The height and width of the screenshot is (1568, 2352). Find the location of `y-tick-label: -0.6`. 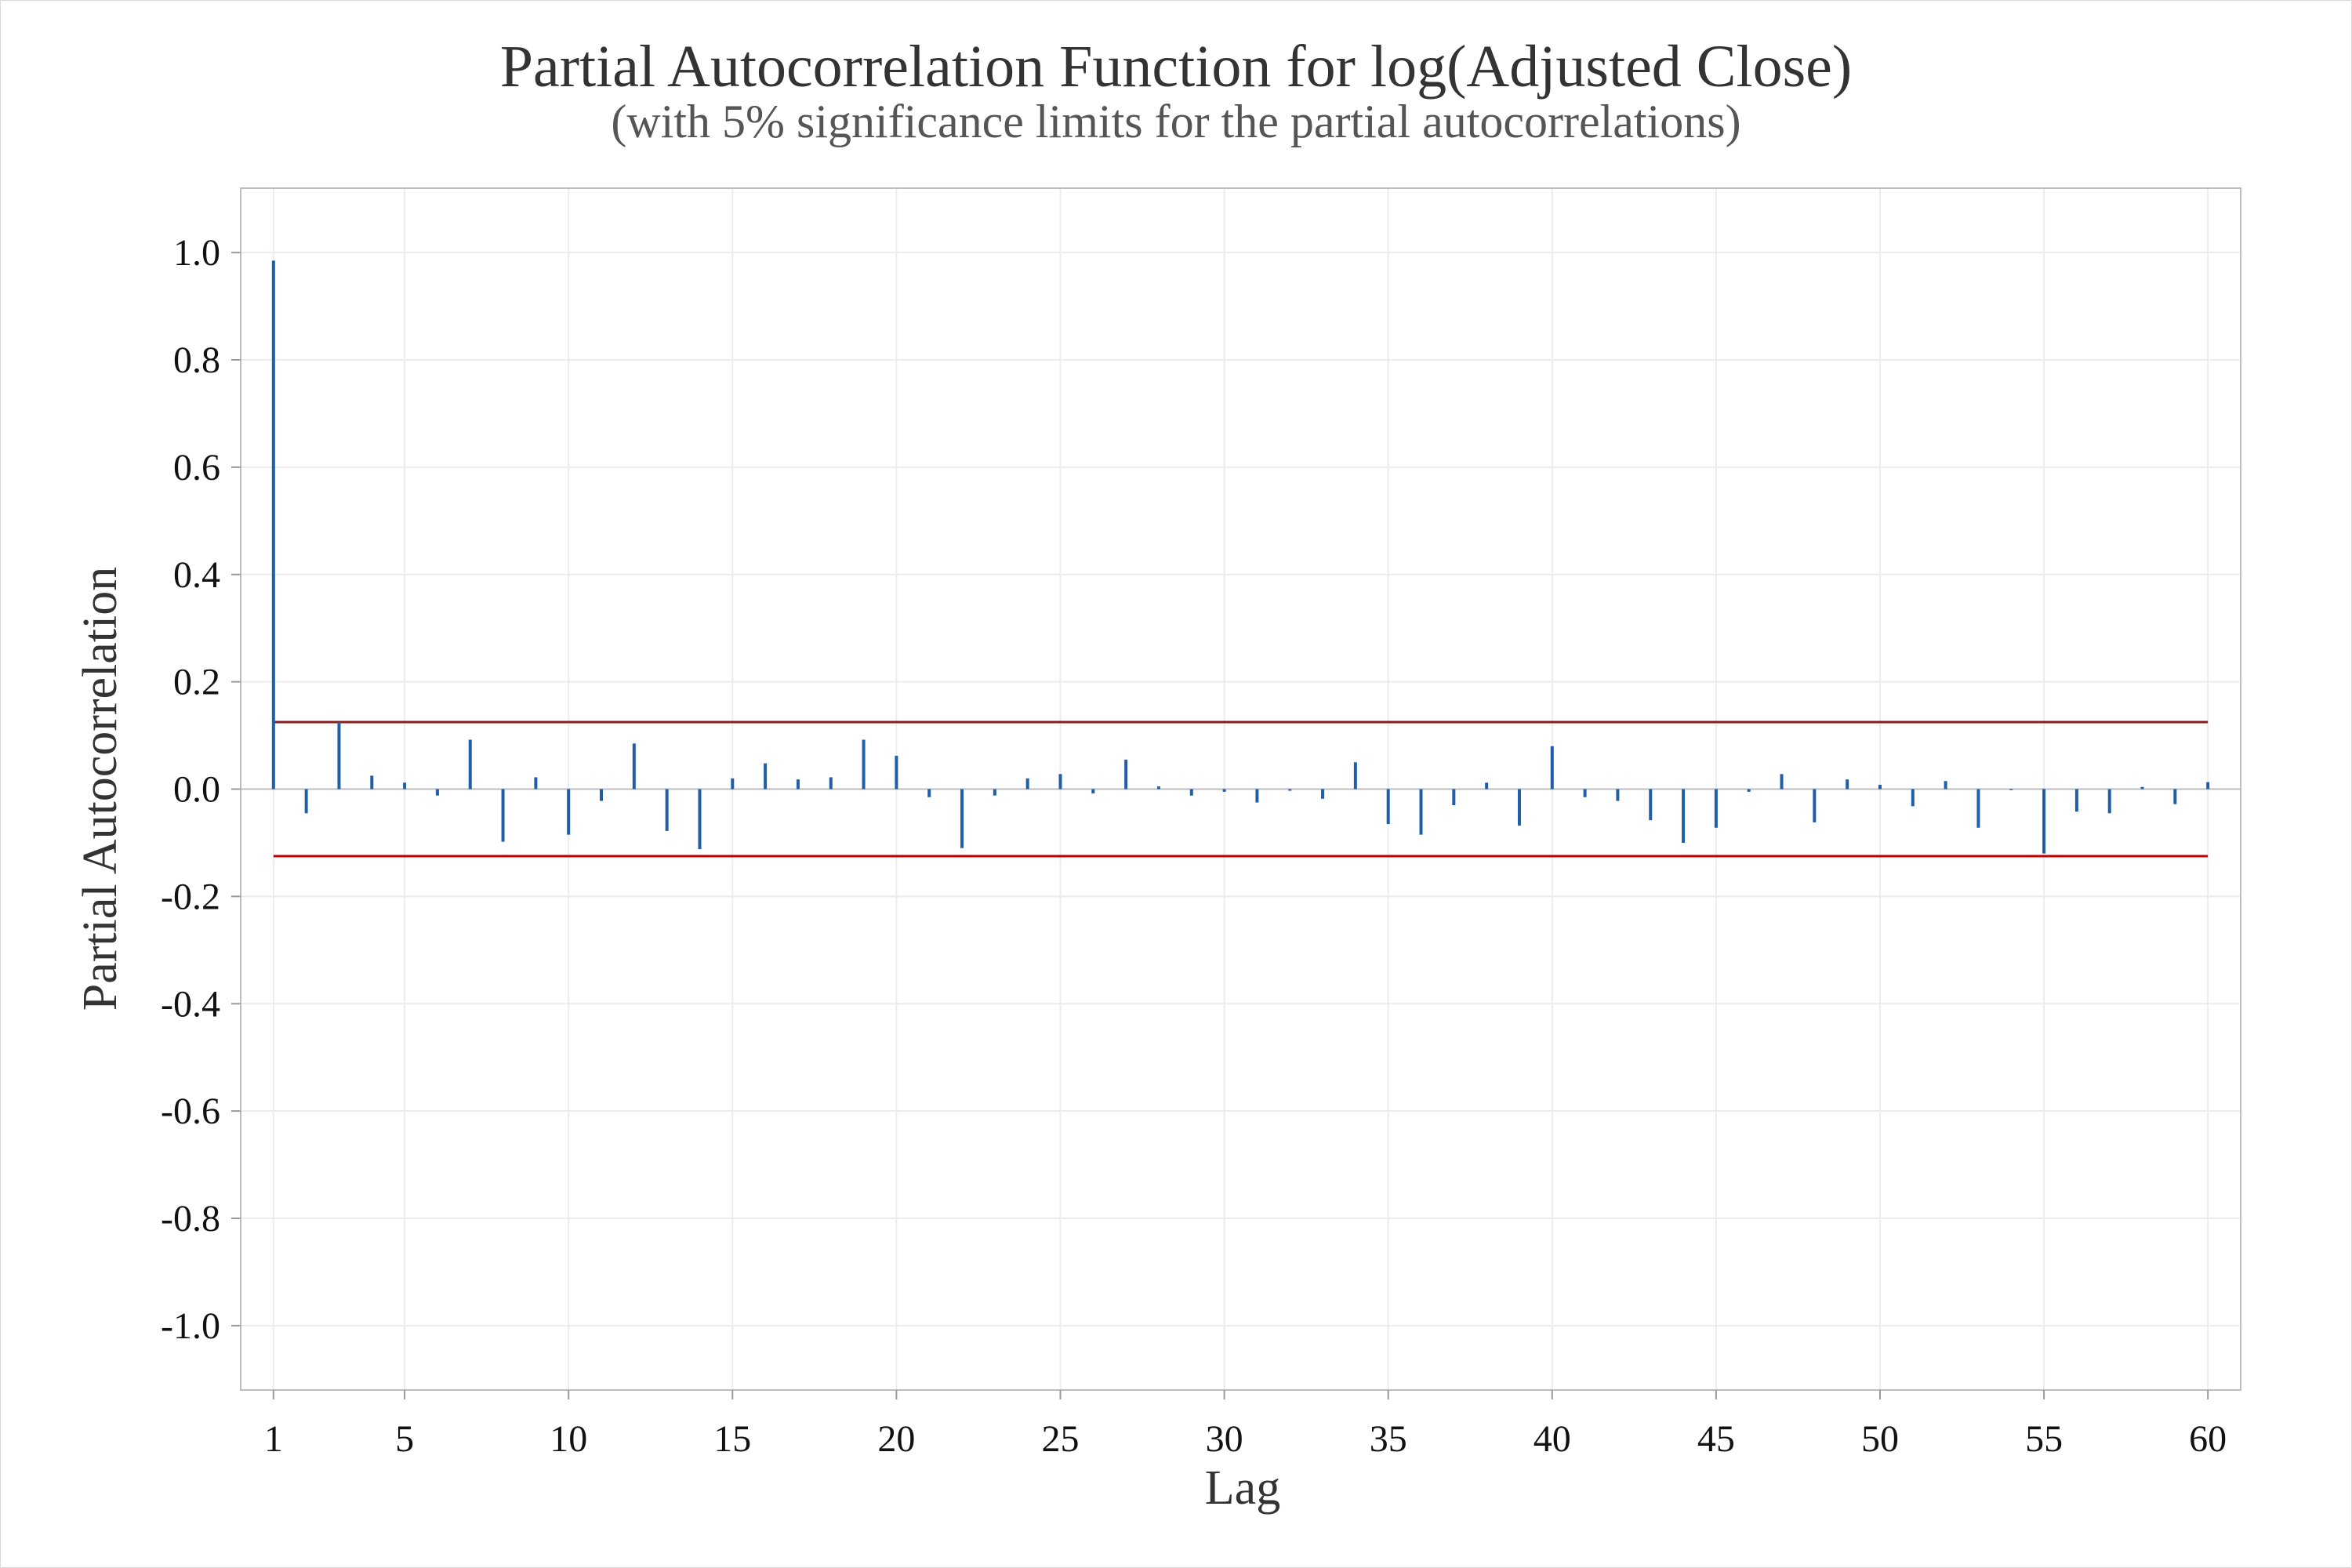

y-tick-label: -0.6 is located at coordinates (190, 1111).